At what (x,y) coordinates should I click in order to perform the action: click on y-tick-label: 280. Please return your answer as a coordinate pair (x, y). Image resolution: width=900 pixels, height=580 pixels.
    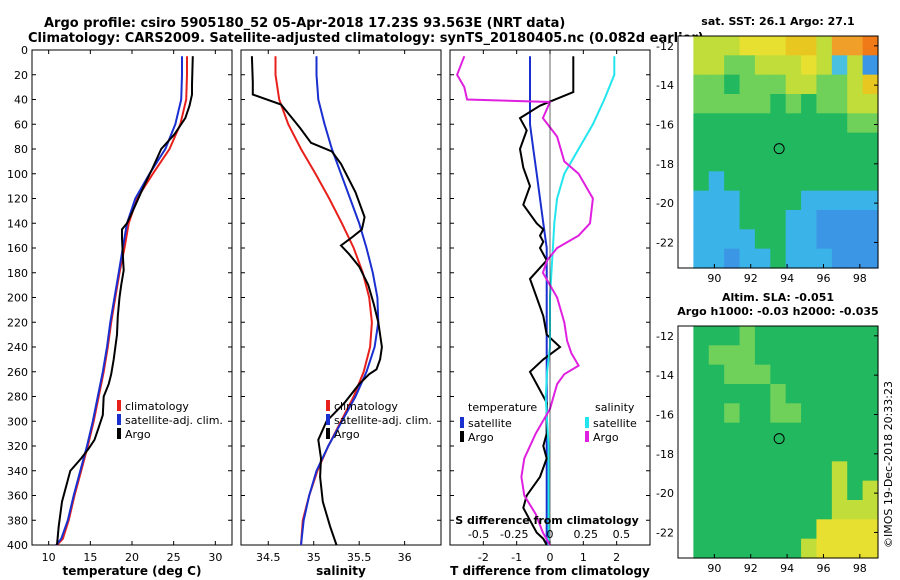
    Looking at the image, I should click on (17, 397).